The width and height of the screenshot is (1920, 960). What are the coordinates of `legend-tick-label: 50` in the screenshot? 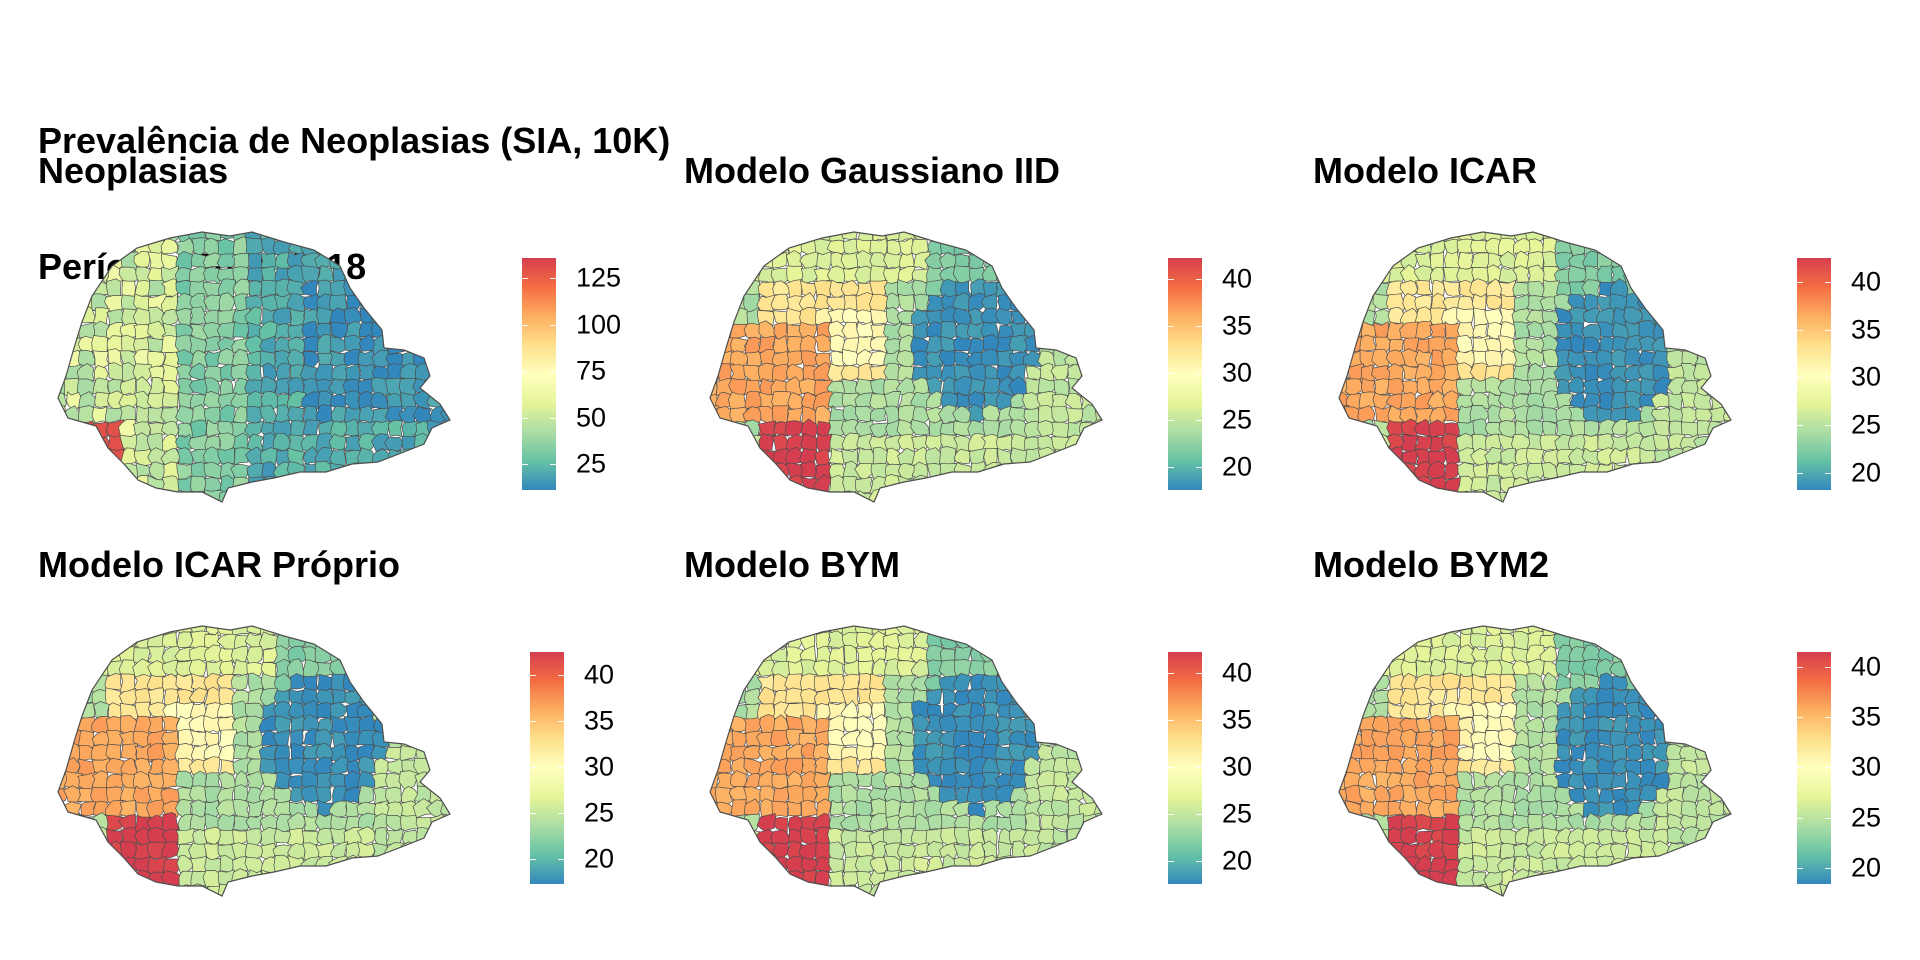 It's located at (591, 417).